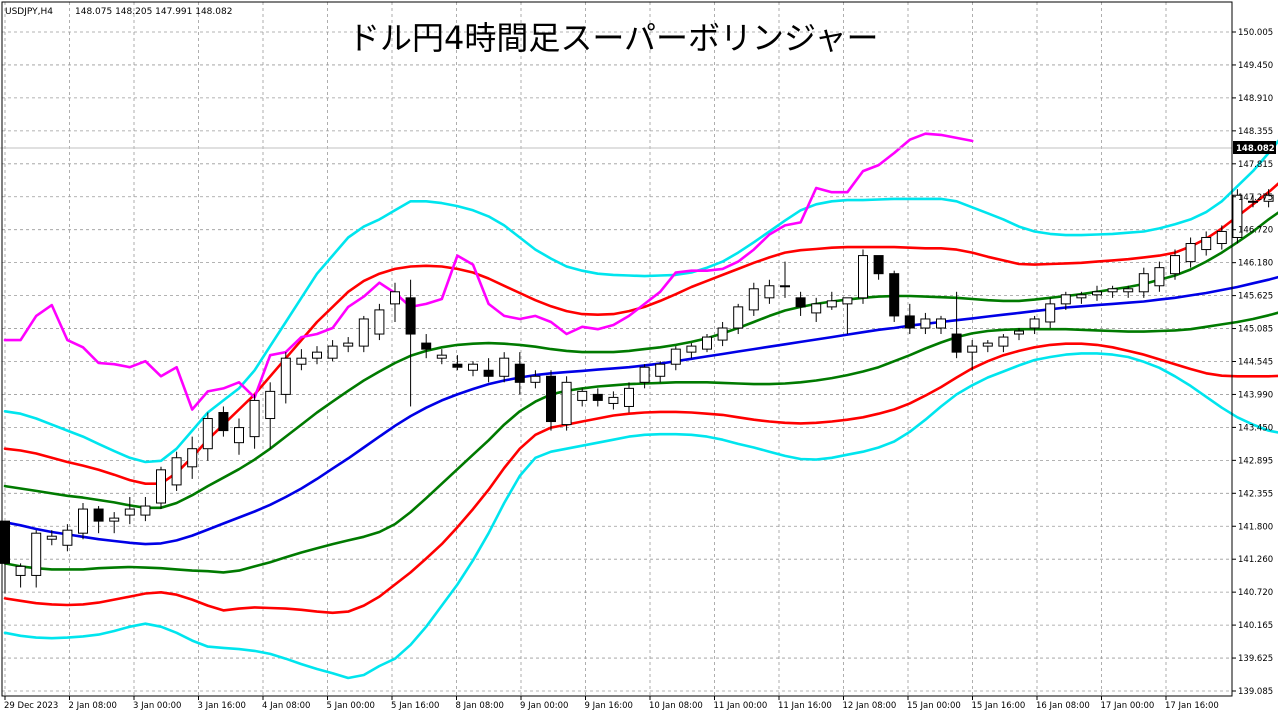 The height and width of the screenshot is (716, 1278). Describe the element at coordinates (676, 706) in the screenshot. I see `x-tick-label: 10 Jan 08:00` at that location.